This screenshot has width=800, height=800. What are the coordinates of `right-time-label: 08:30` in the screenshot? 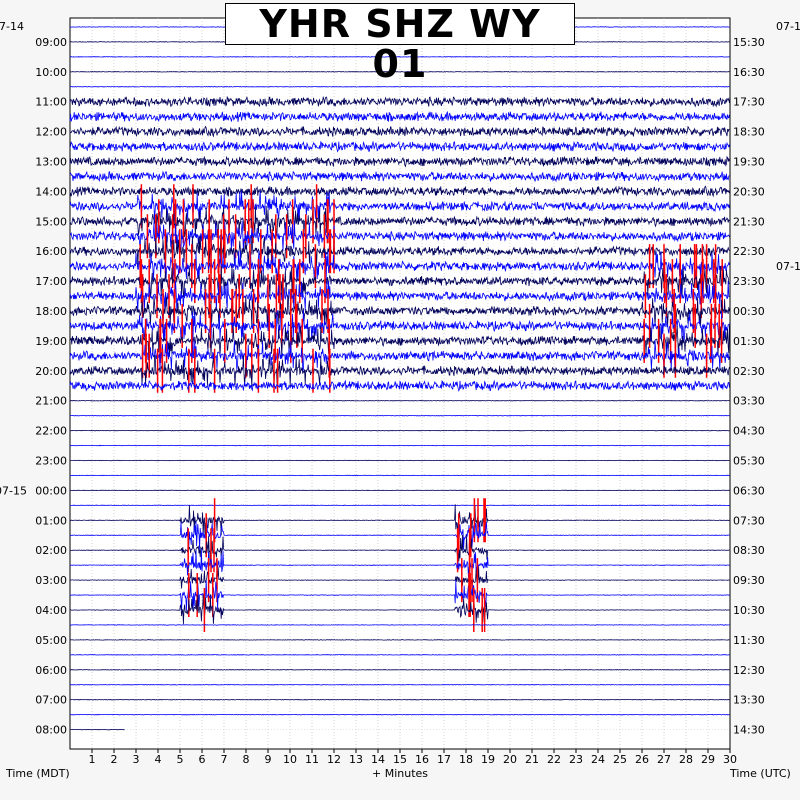 It's located at (749, 550).